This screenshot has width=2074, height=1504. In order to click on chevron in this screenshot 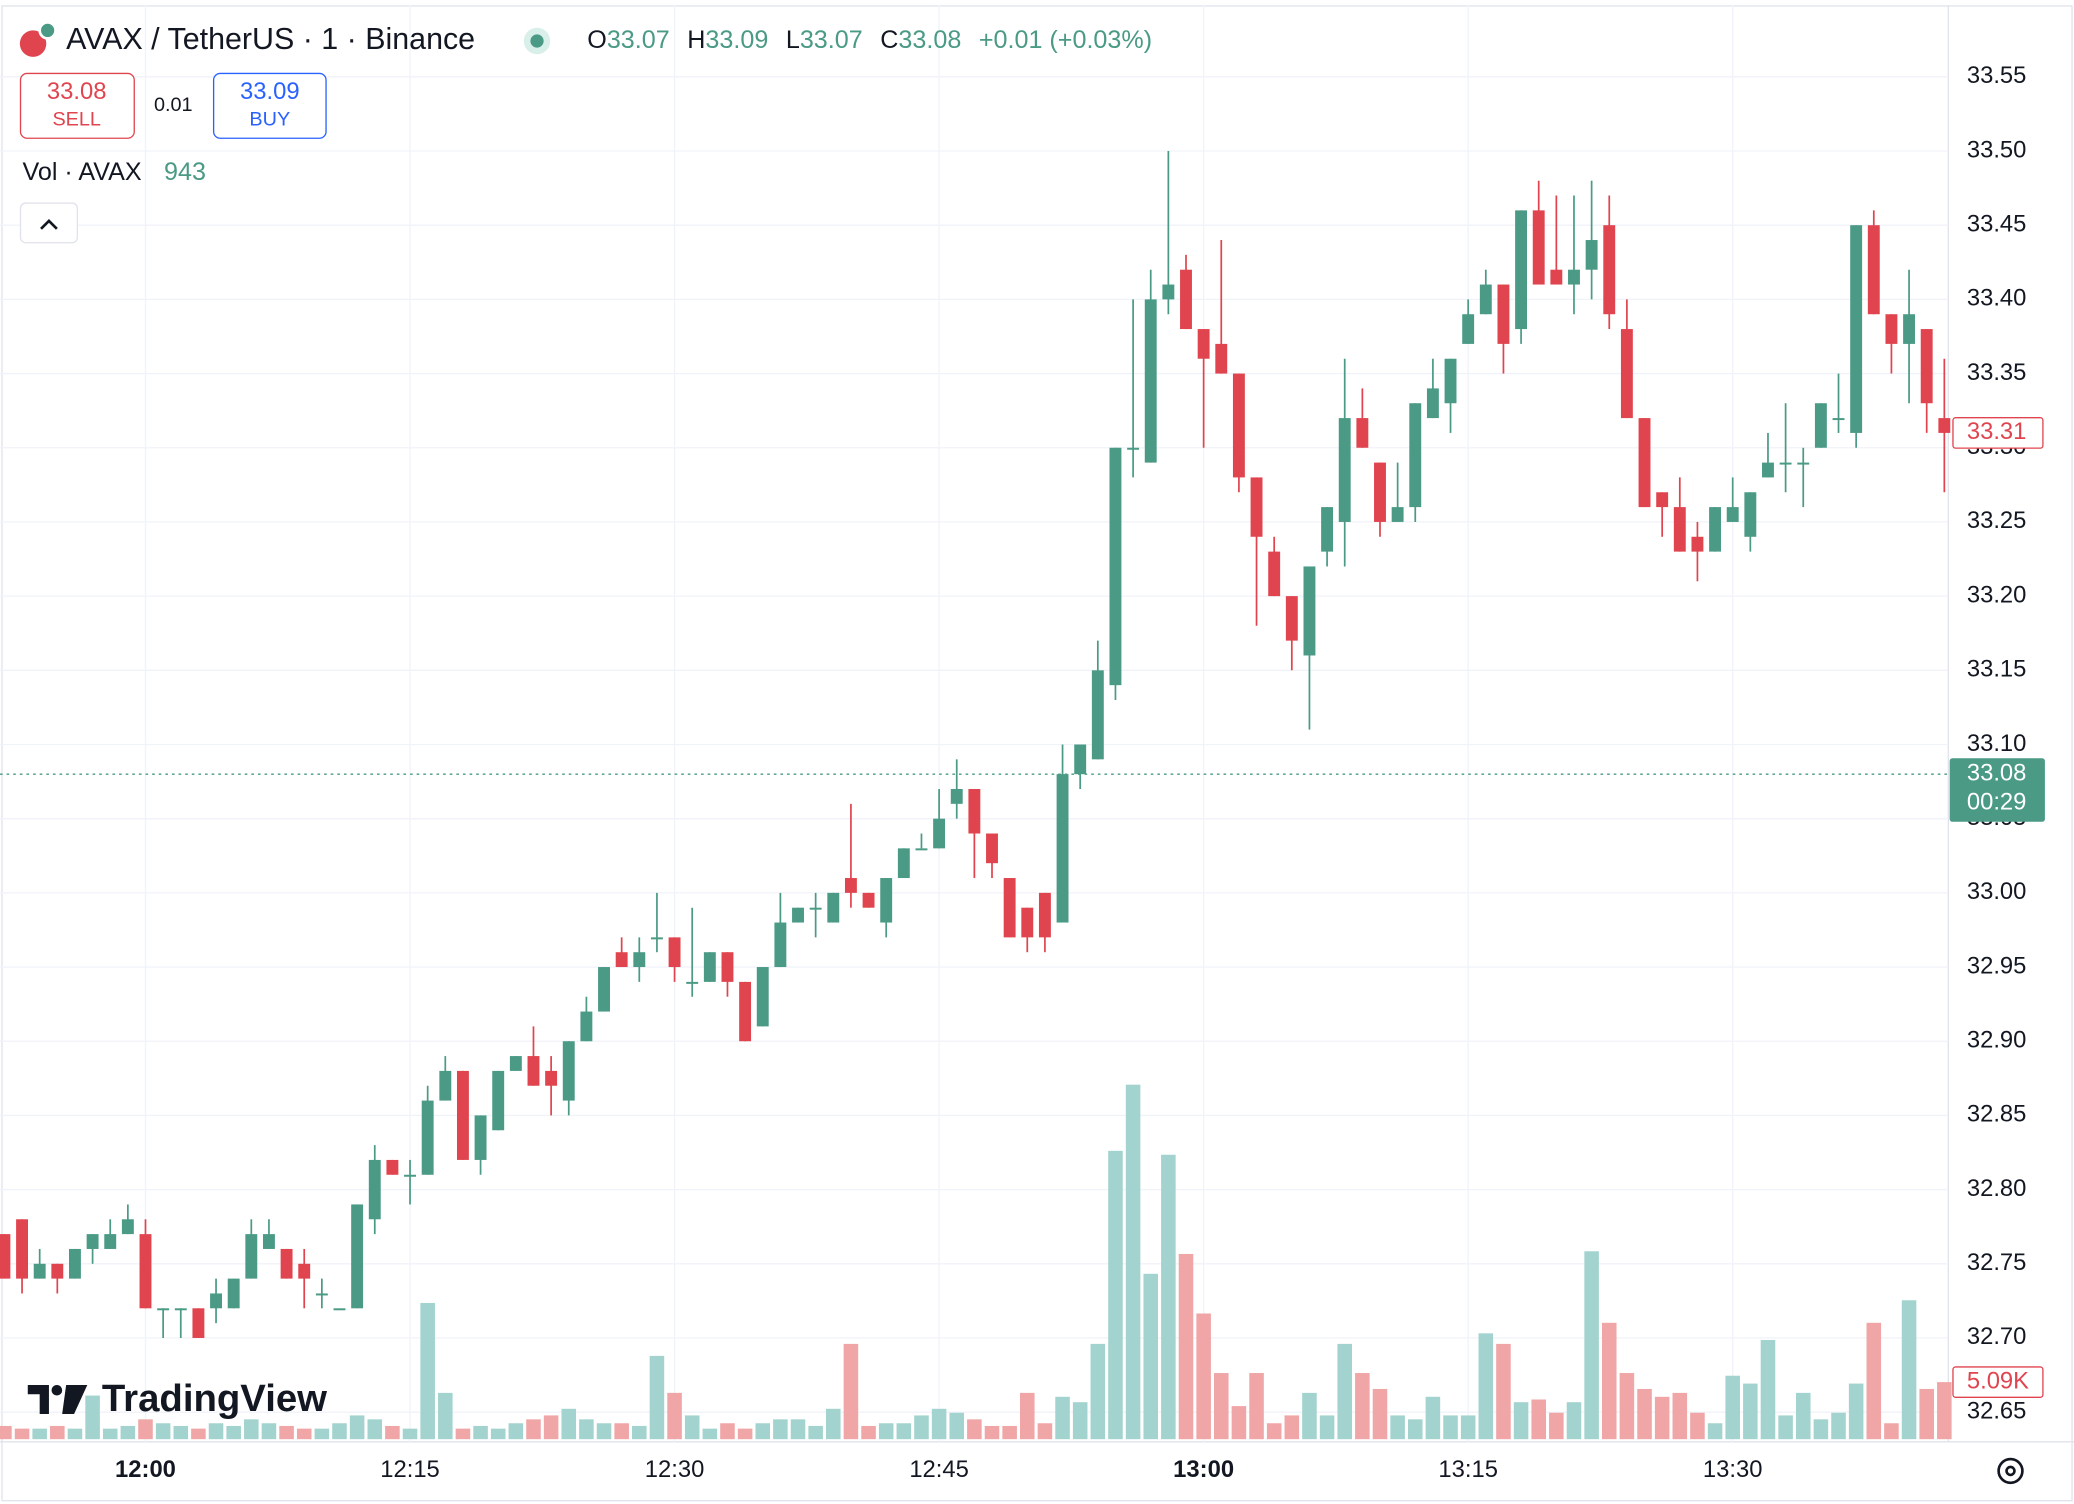, I will do `click(49, 224)`.